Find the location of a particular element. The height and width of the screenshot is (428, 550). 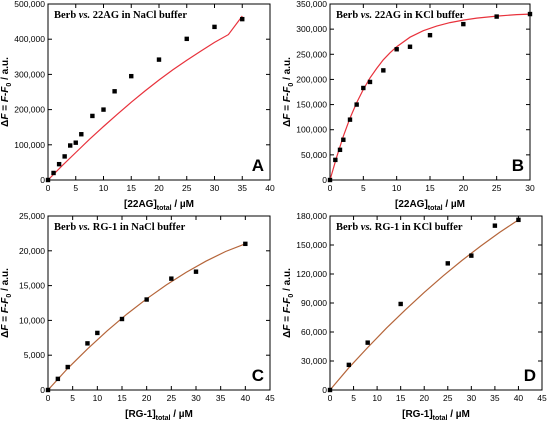

panel-title-part: RG-1 in NaCl buffer is located at coordinates (137, 227).